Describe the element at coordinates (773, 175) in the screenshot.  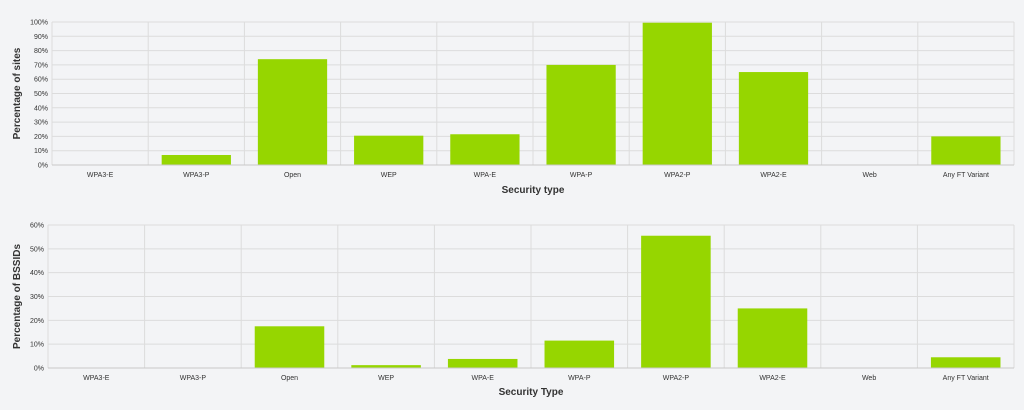
I see `chart1-x-tick-label: WPA2-E` at that location.